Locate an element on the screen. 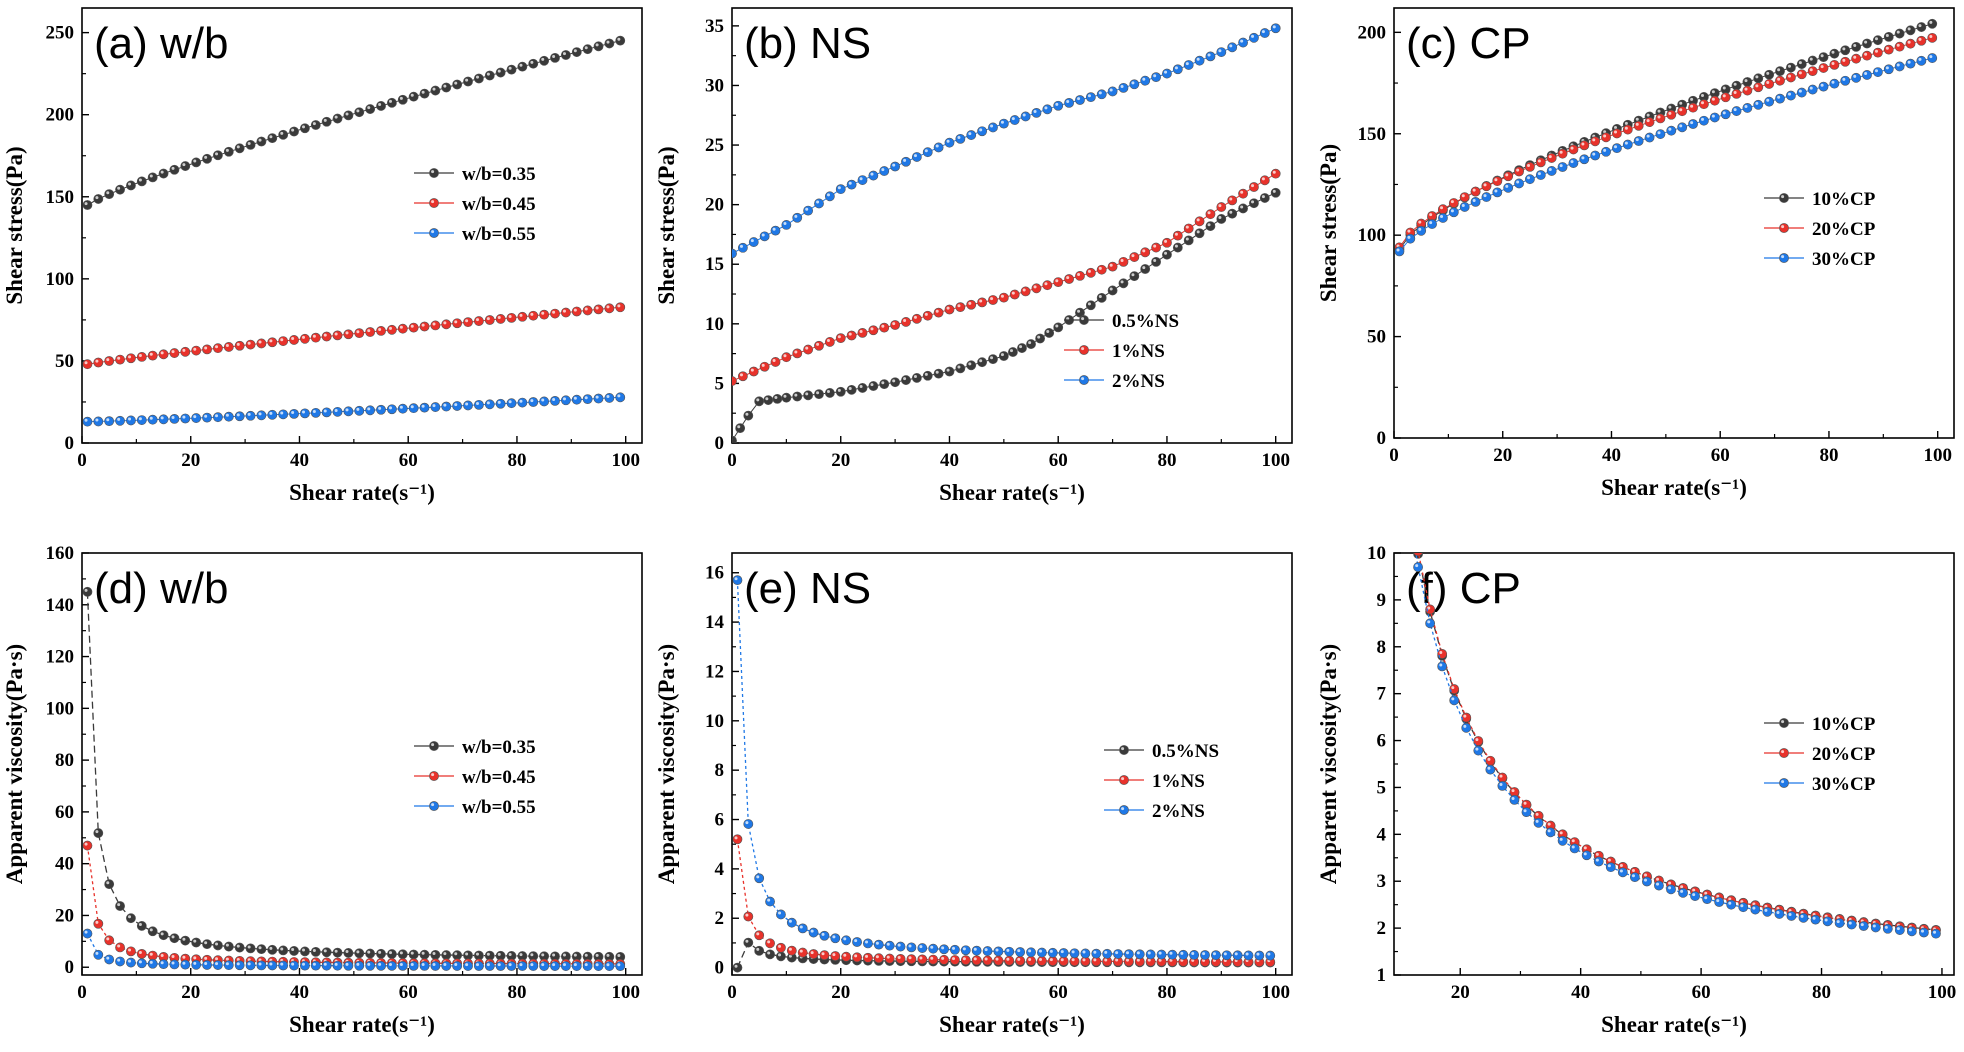 The image size is (1964, 1052). legend: w/b=0.35w/b=0.45w/b=0.55 is located at coordinates (475, 204).